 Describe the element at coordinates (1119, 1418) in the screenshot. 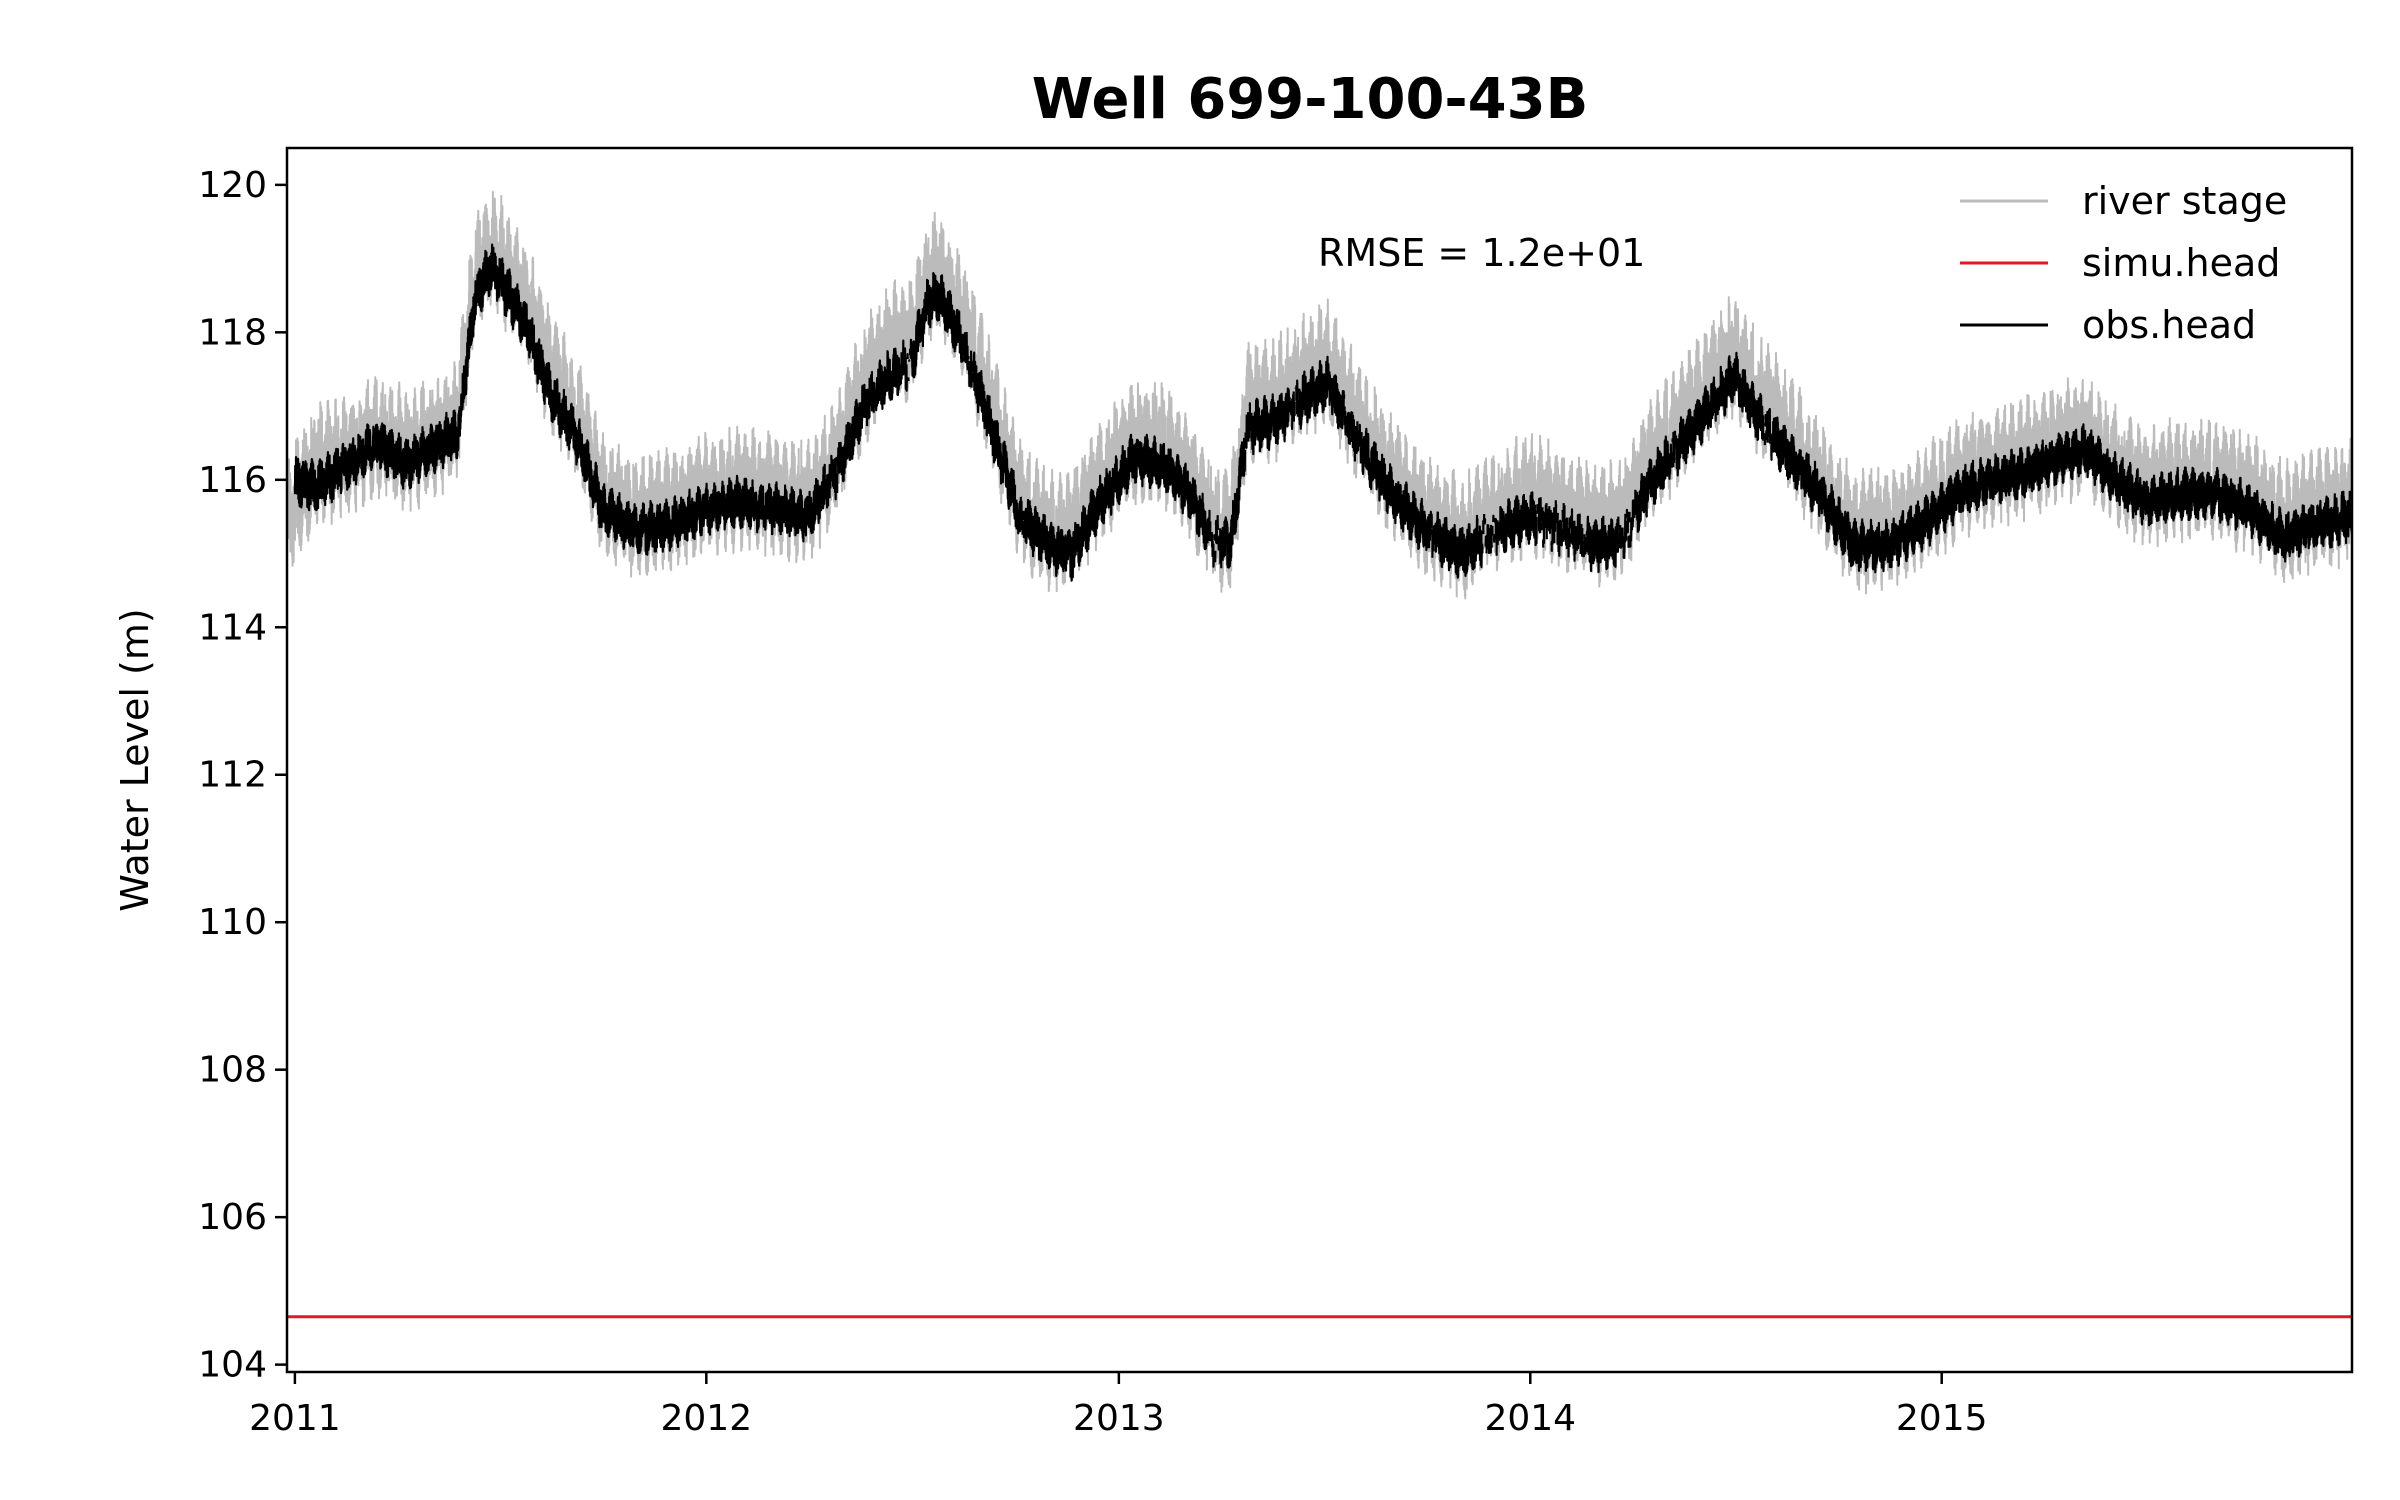

I see `x-tick-label: 2013` at that location.